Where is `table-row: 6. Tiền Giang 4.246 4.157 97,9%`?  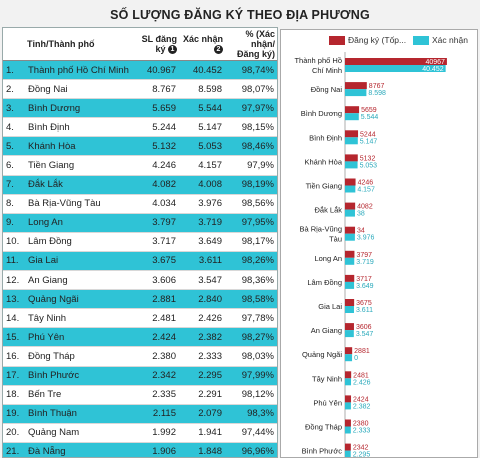
table-row: 6. Tiền Giang 4.246 4.157 97,9% is located at coordinates (140, 165).